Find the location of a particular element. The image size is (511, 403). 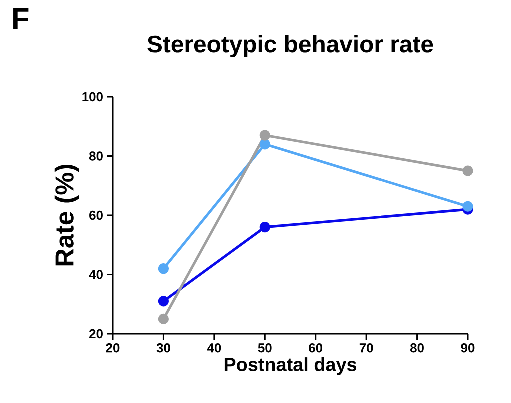

y-tick-label: 20 is located at coordinates (96, 334).